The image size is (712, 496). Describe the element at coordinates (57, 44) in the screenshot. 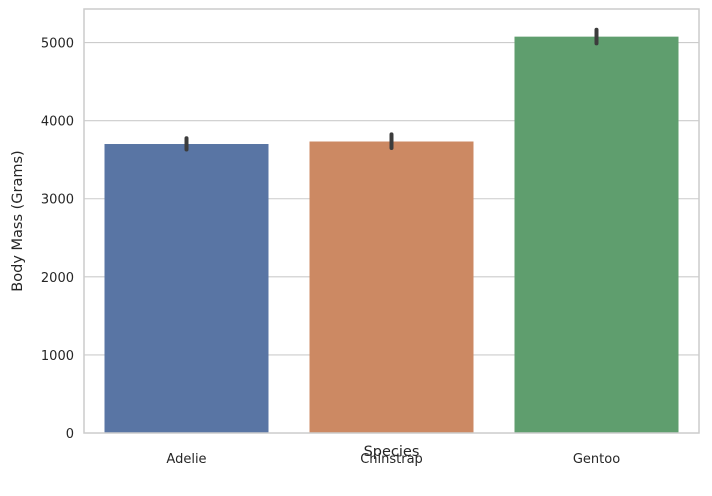

I see `y-tick-label: 5000` at that location.